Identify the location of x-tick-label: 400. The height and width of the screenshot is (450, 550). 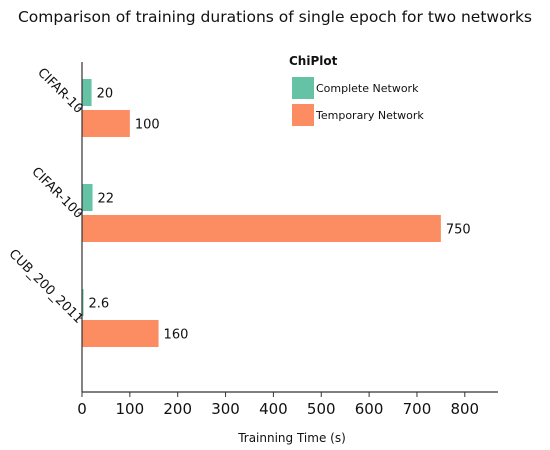
(273, 409).